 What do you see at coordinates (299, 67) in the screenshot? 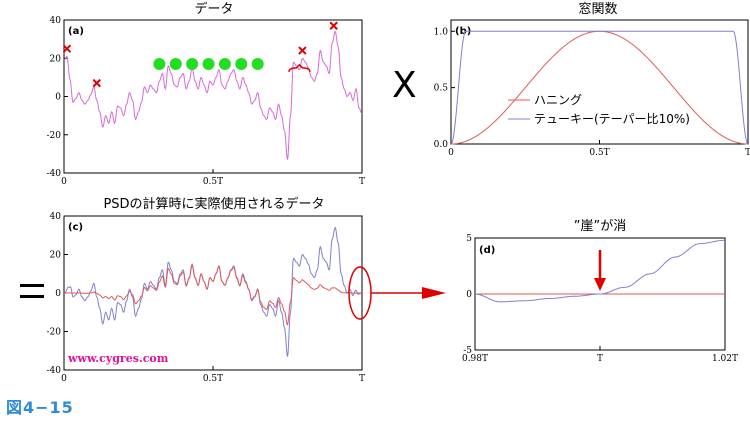
I see `panel-a-brace` at bounding box center [299, 67].